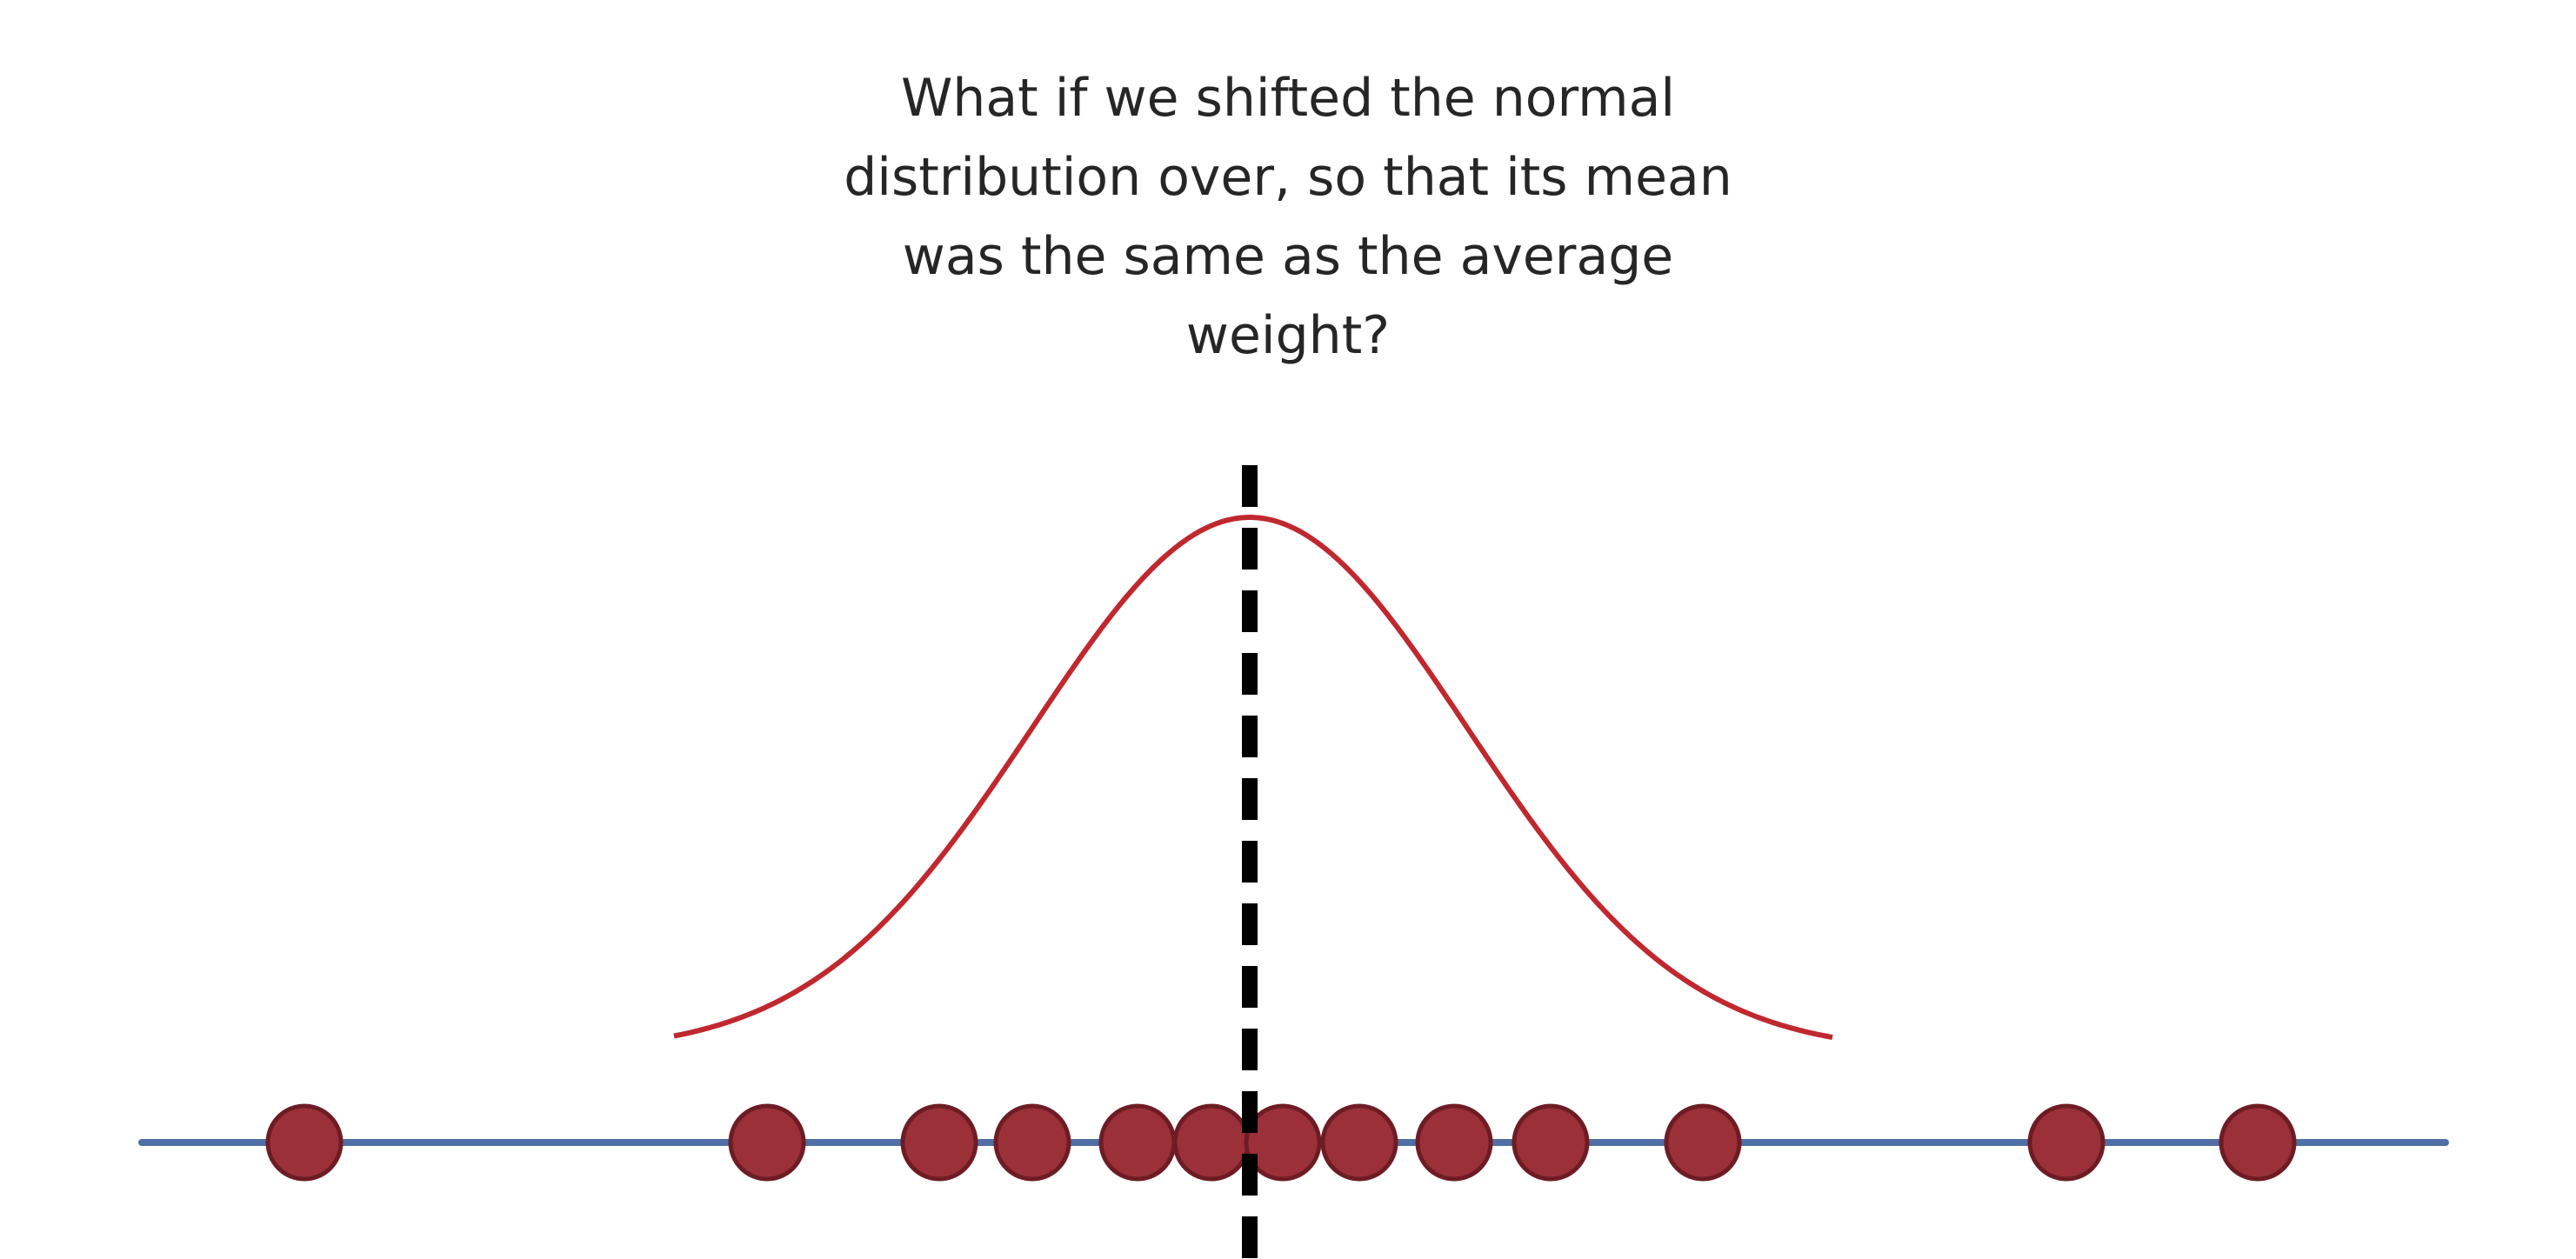  Describe the element at coordinates (1288, 177) in the screenshot. I see `caption-line-2: distribution over, so that its mean` at that location.